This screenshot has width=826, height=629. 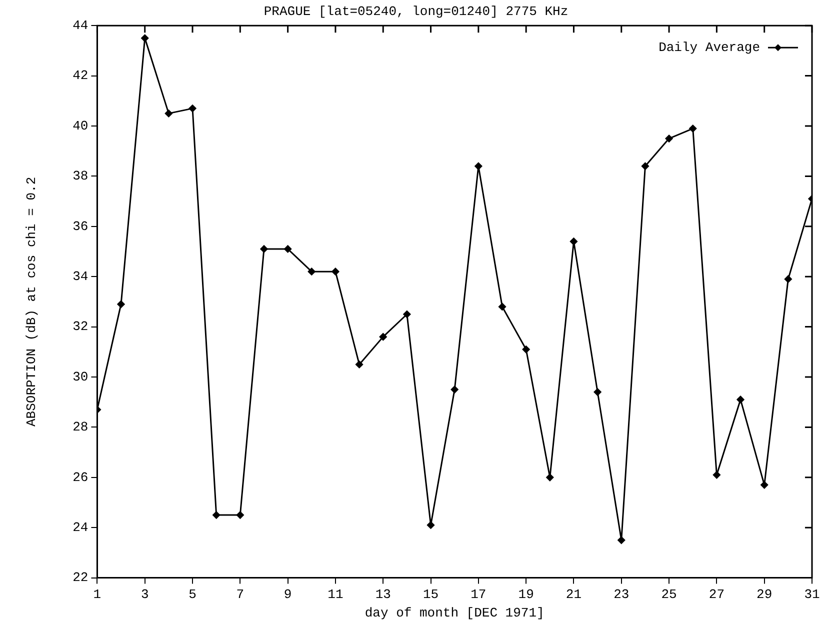 What do you see at coordinates (764, 594) in the screenshot?
I see `x-tick-label: 29` at bounding box center [764, 594].